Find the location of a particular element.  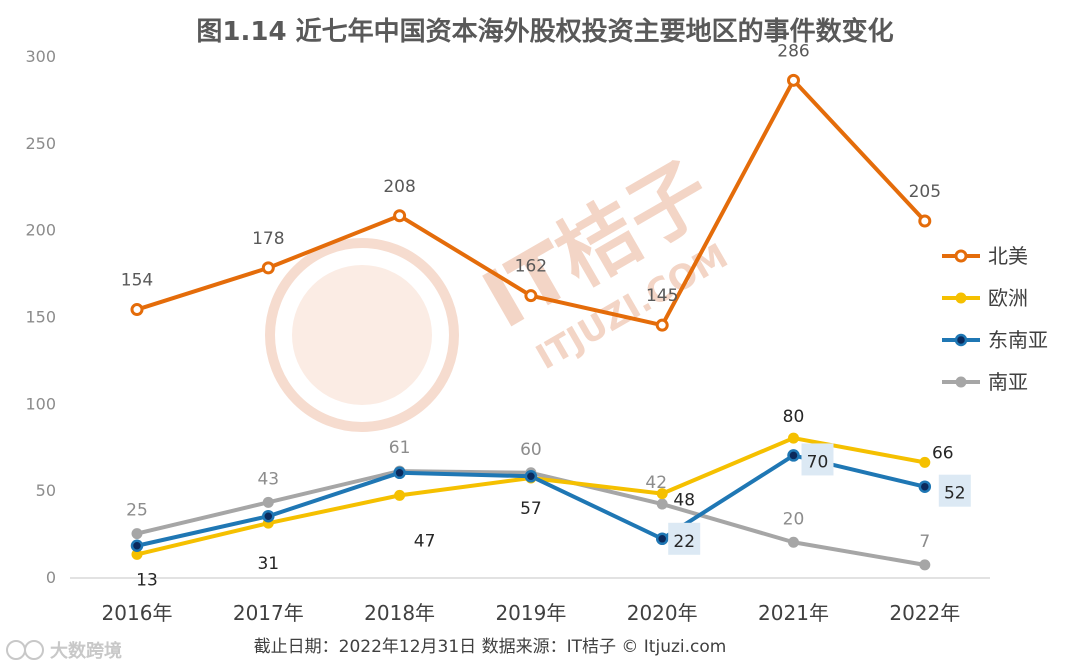

data-label: 178 is located at coordinates (268, 239).